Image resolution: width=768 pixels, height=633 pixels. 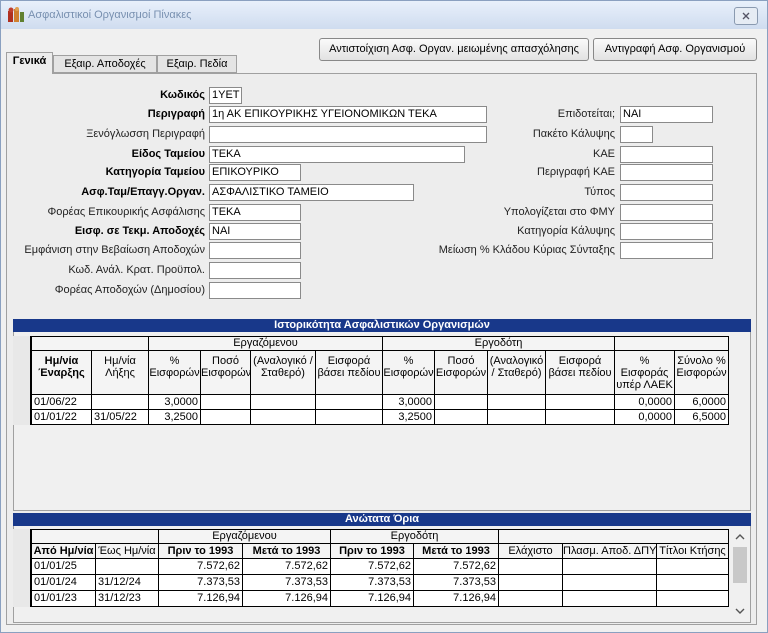 What do you see at coordinates (372, 551) in the screenshot?
I see `column-header: Πριν το 1993` at bounding box center [372, 551].